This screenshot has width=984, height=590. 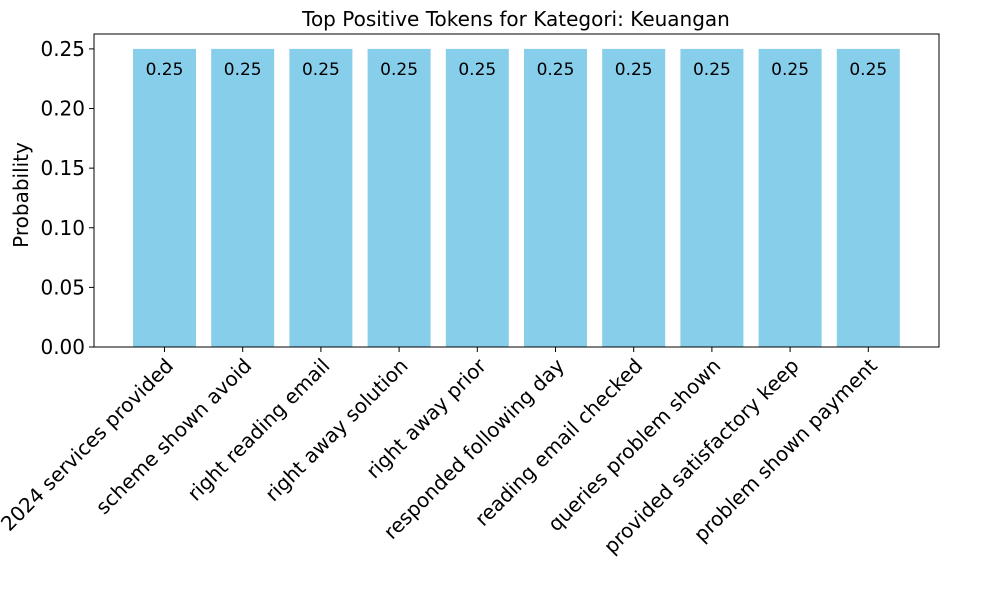 I want to click on y-tick-label: 0.05, so click(x=62, y=287).